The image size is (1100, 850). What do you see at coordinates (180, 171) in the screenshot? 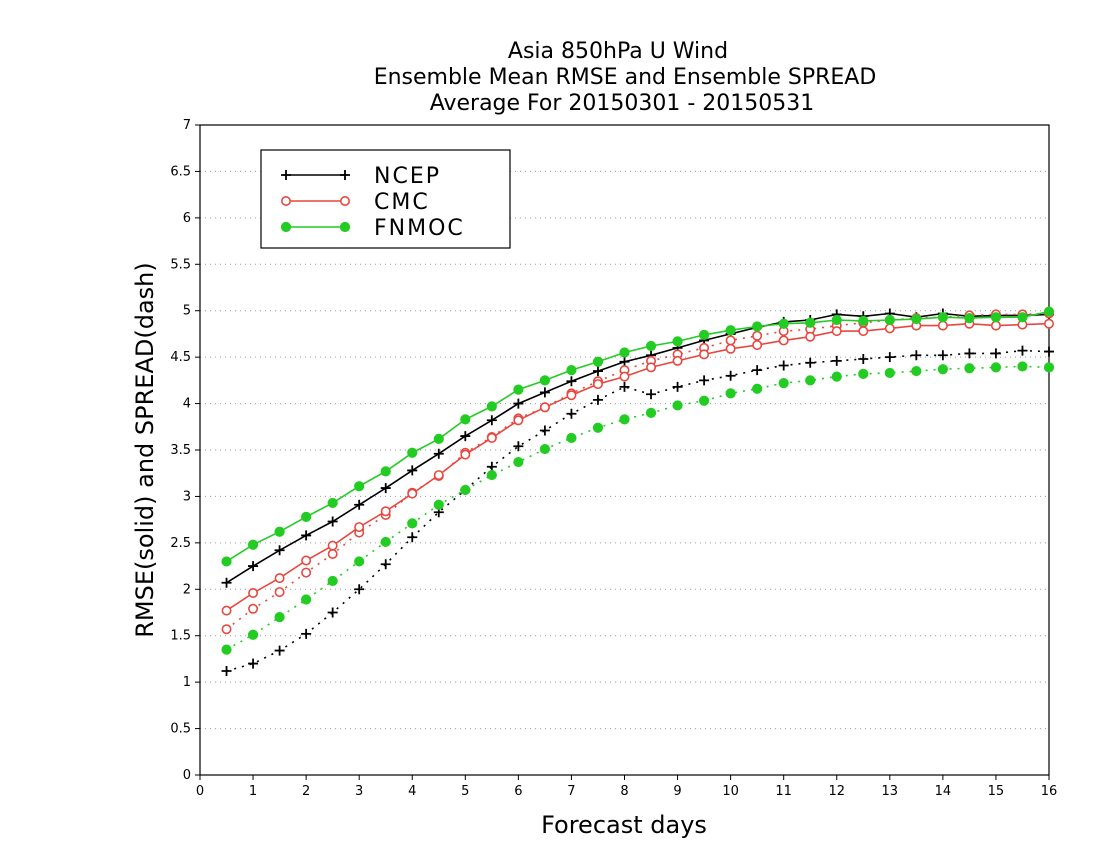
I see `y-tick-label: 6.5` at bounding box center [180, 171].